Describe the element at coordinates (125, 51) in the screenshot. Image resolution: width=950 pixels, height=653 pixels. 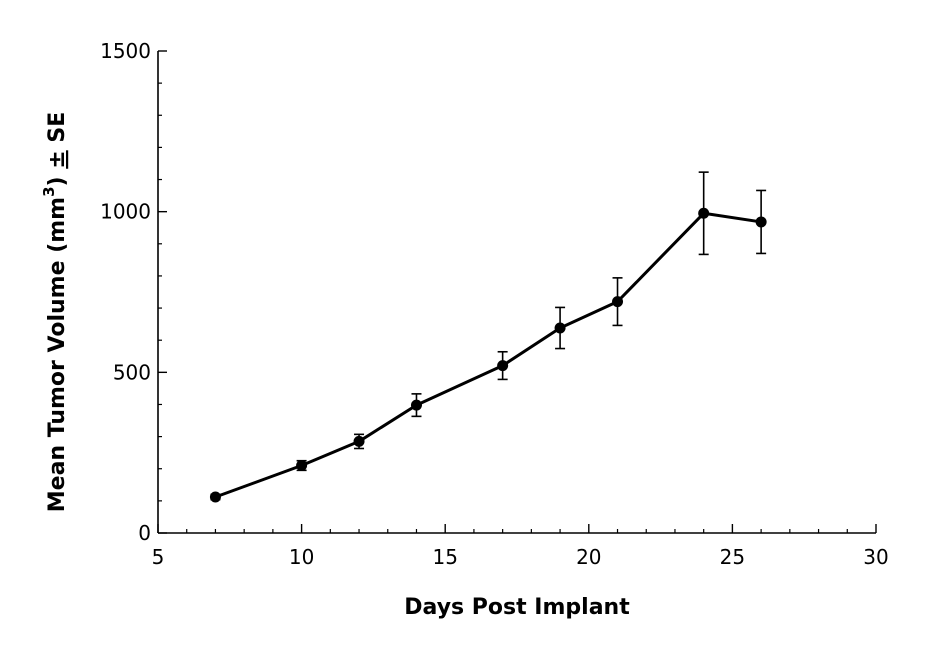
I see `y-tick-label: 1500` at that location.